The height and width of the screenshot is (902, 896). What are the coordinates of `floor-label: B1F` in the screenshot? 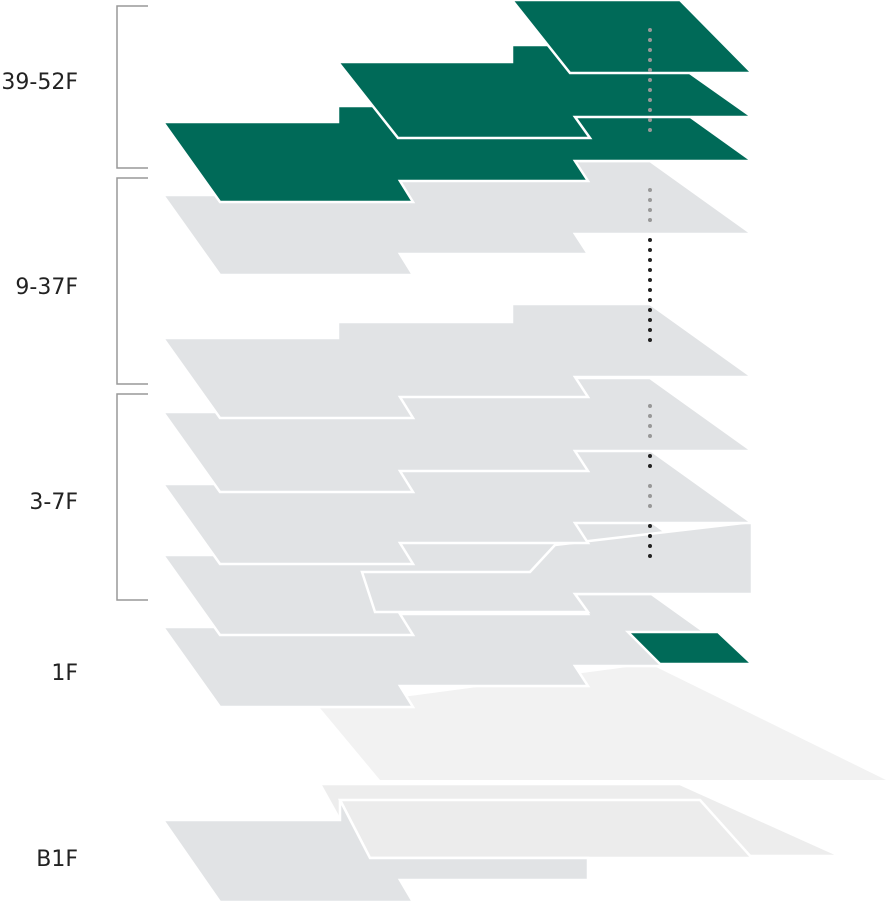 It's located at (57, 859).